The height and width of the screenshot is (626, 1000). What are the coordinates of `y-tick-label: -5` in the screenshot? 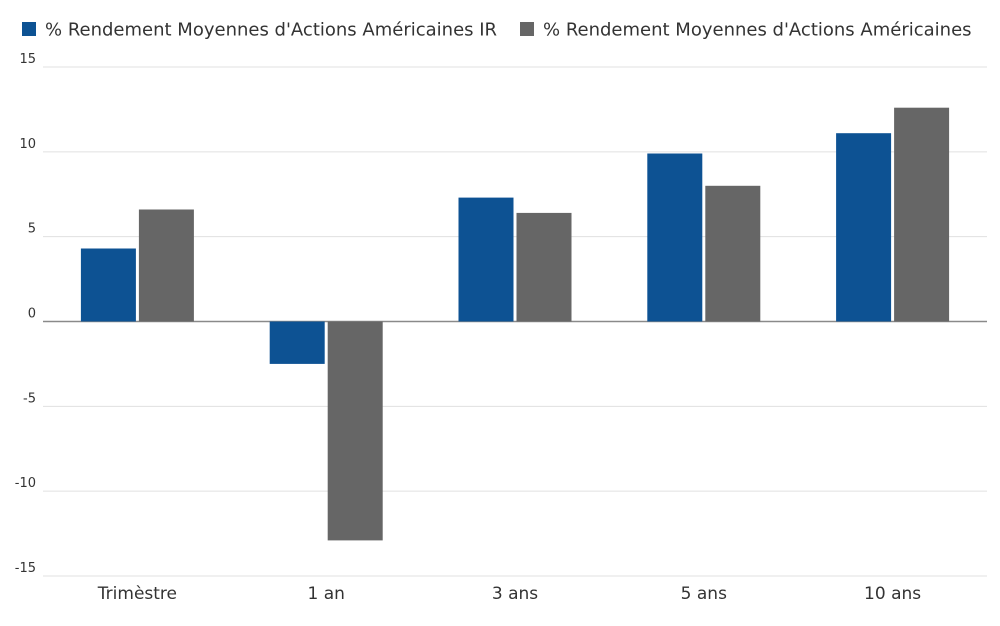 It's located at (29, 398).